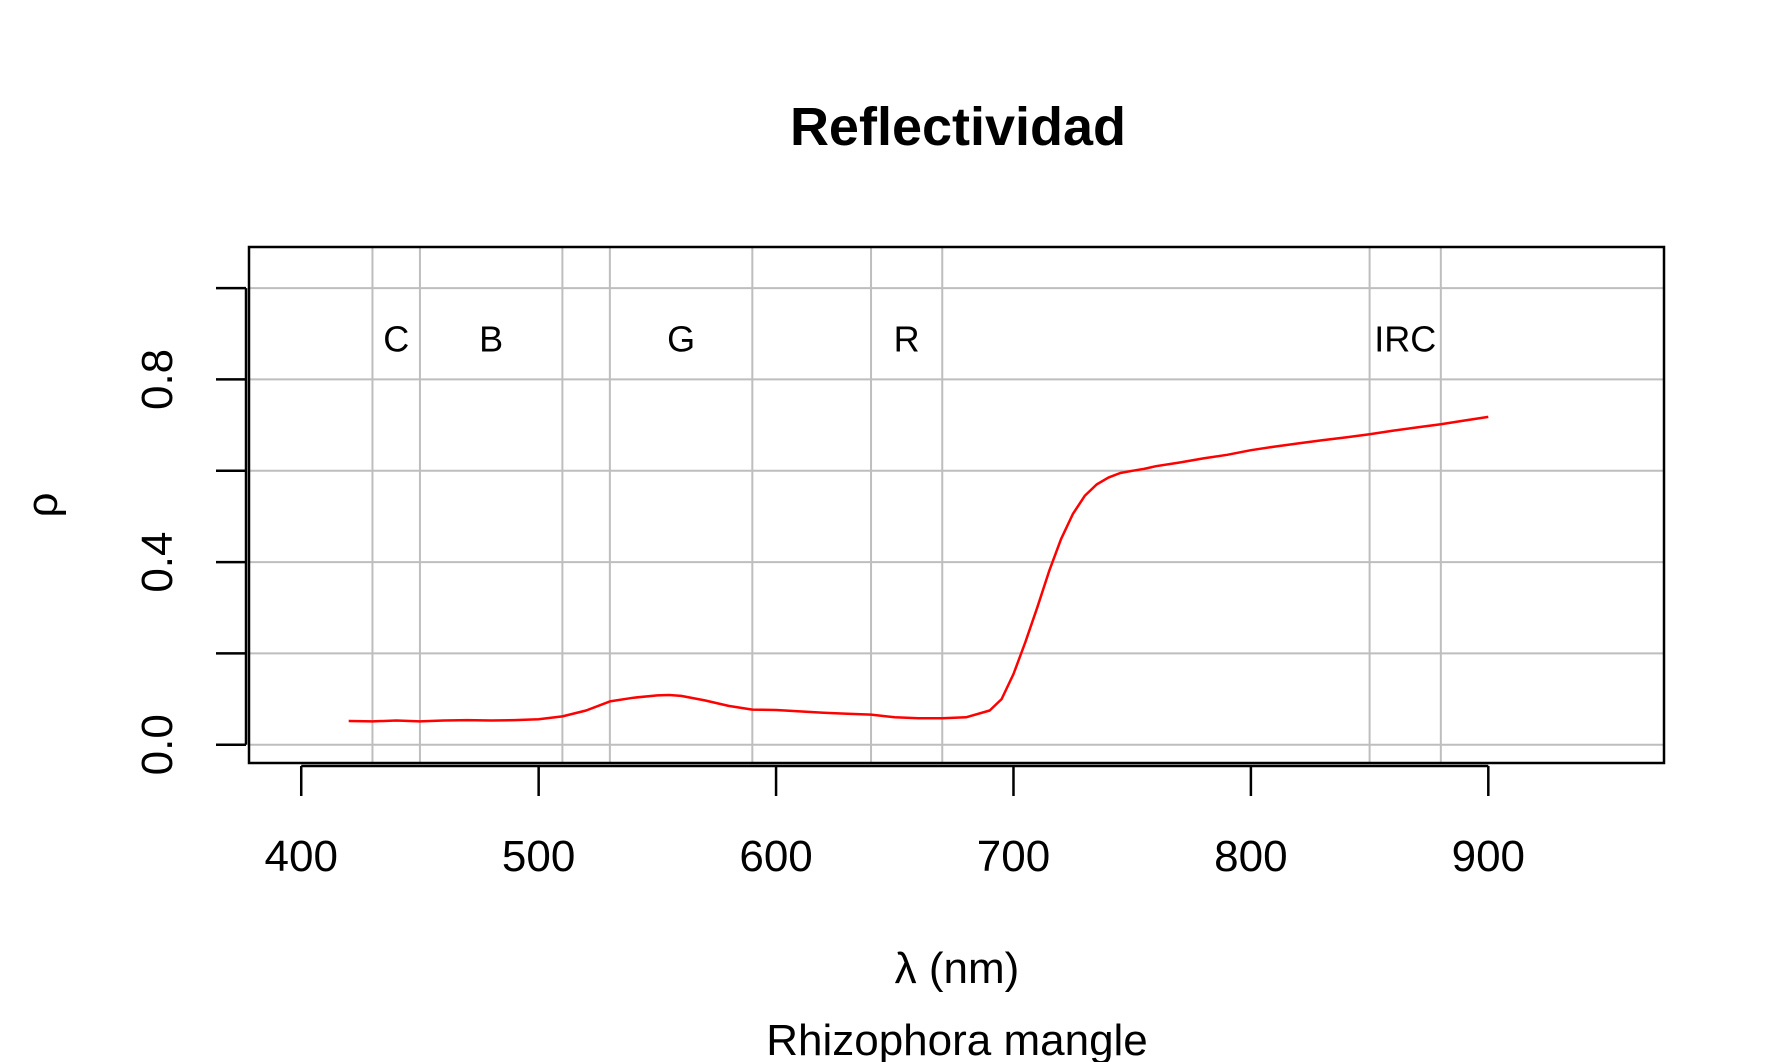  Describe the element at coordinates (1250, 856) in the screenshot. I see `x-tick-label: 800` at that location.